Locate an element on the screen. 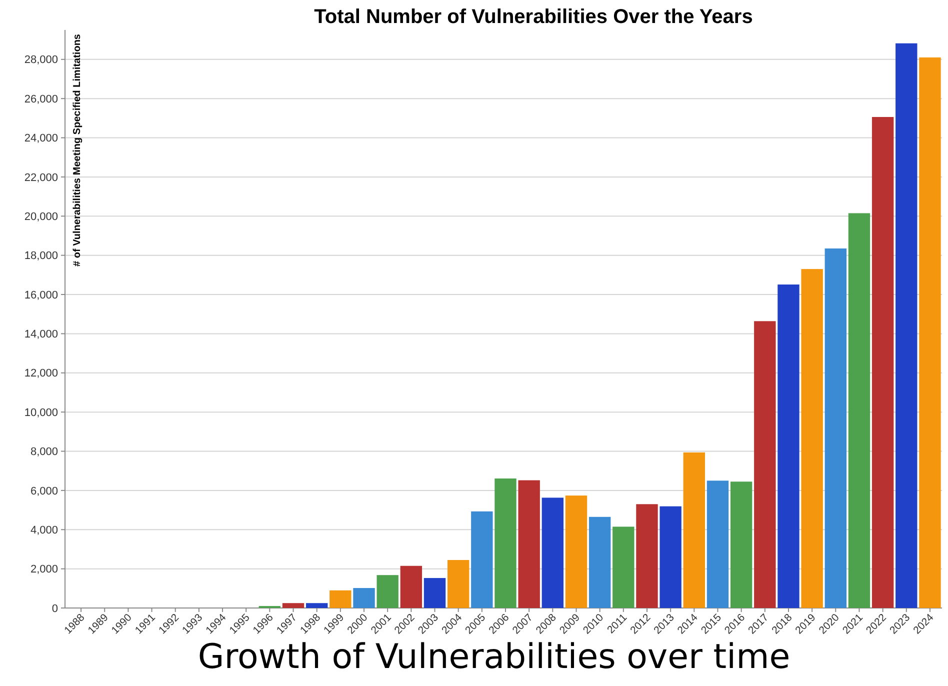 The width and height of the screenshot is (948, 686). y-tick-label: 20,000 is located at coordinates (41, 216).